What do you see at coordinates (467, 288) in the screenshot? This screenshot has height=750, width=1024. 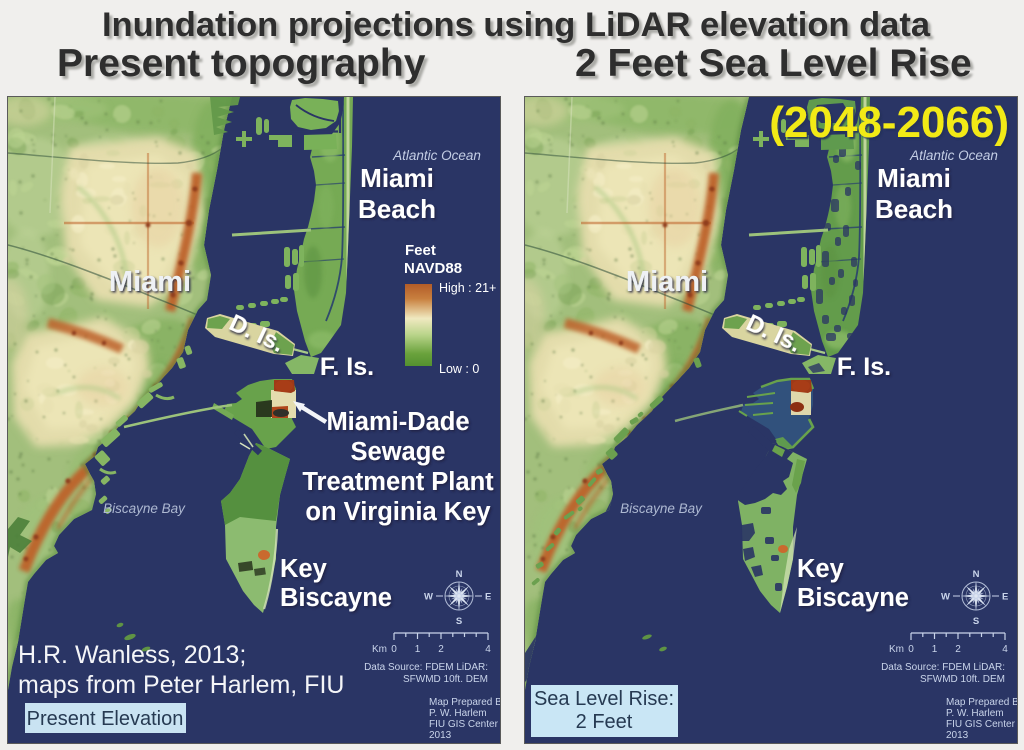 I see `svg-text: High : 21+` at bounding box center [467, 288].